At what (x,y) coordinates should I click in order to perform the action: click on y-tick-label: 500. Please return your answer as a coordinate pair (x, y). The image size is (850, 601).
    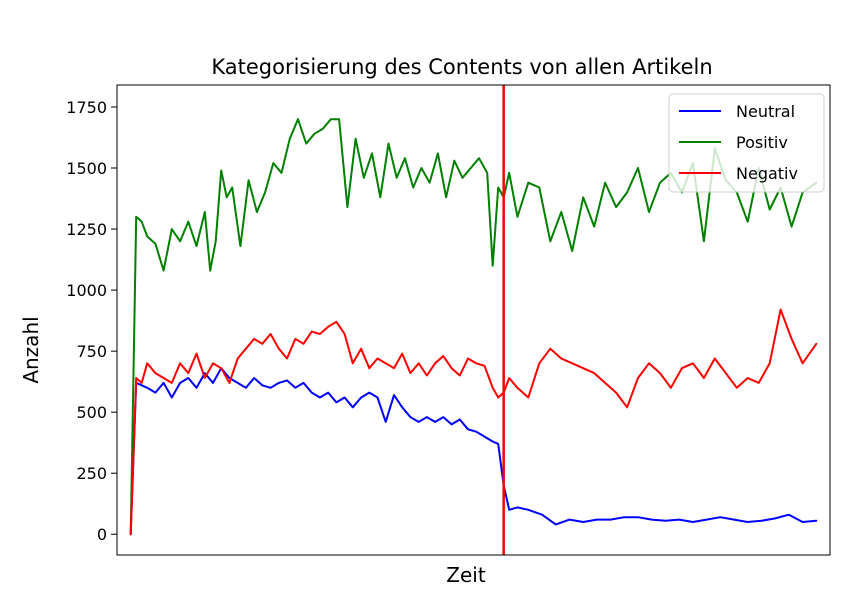
    Looking at the image, I should click on (91, 412).